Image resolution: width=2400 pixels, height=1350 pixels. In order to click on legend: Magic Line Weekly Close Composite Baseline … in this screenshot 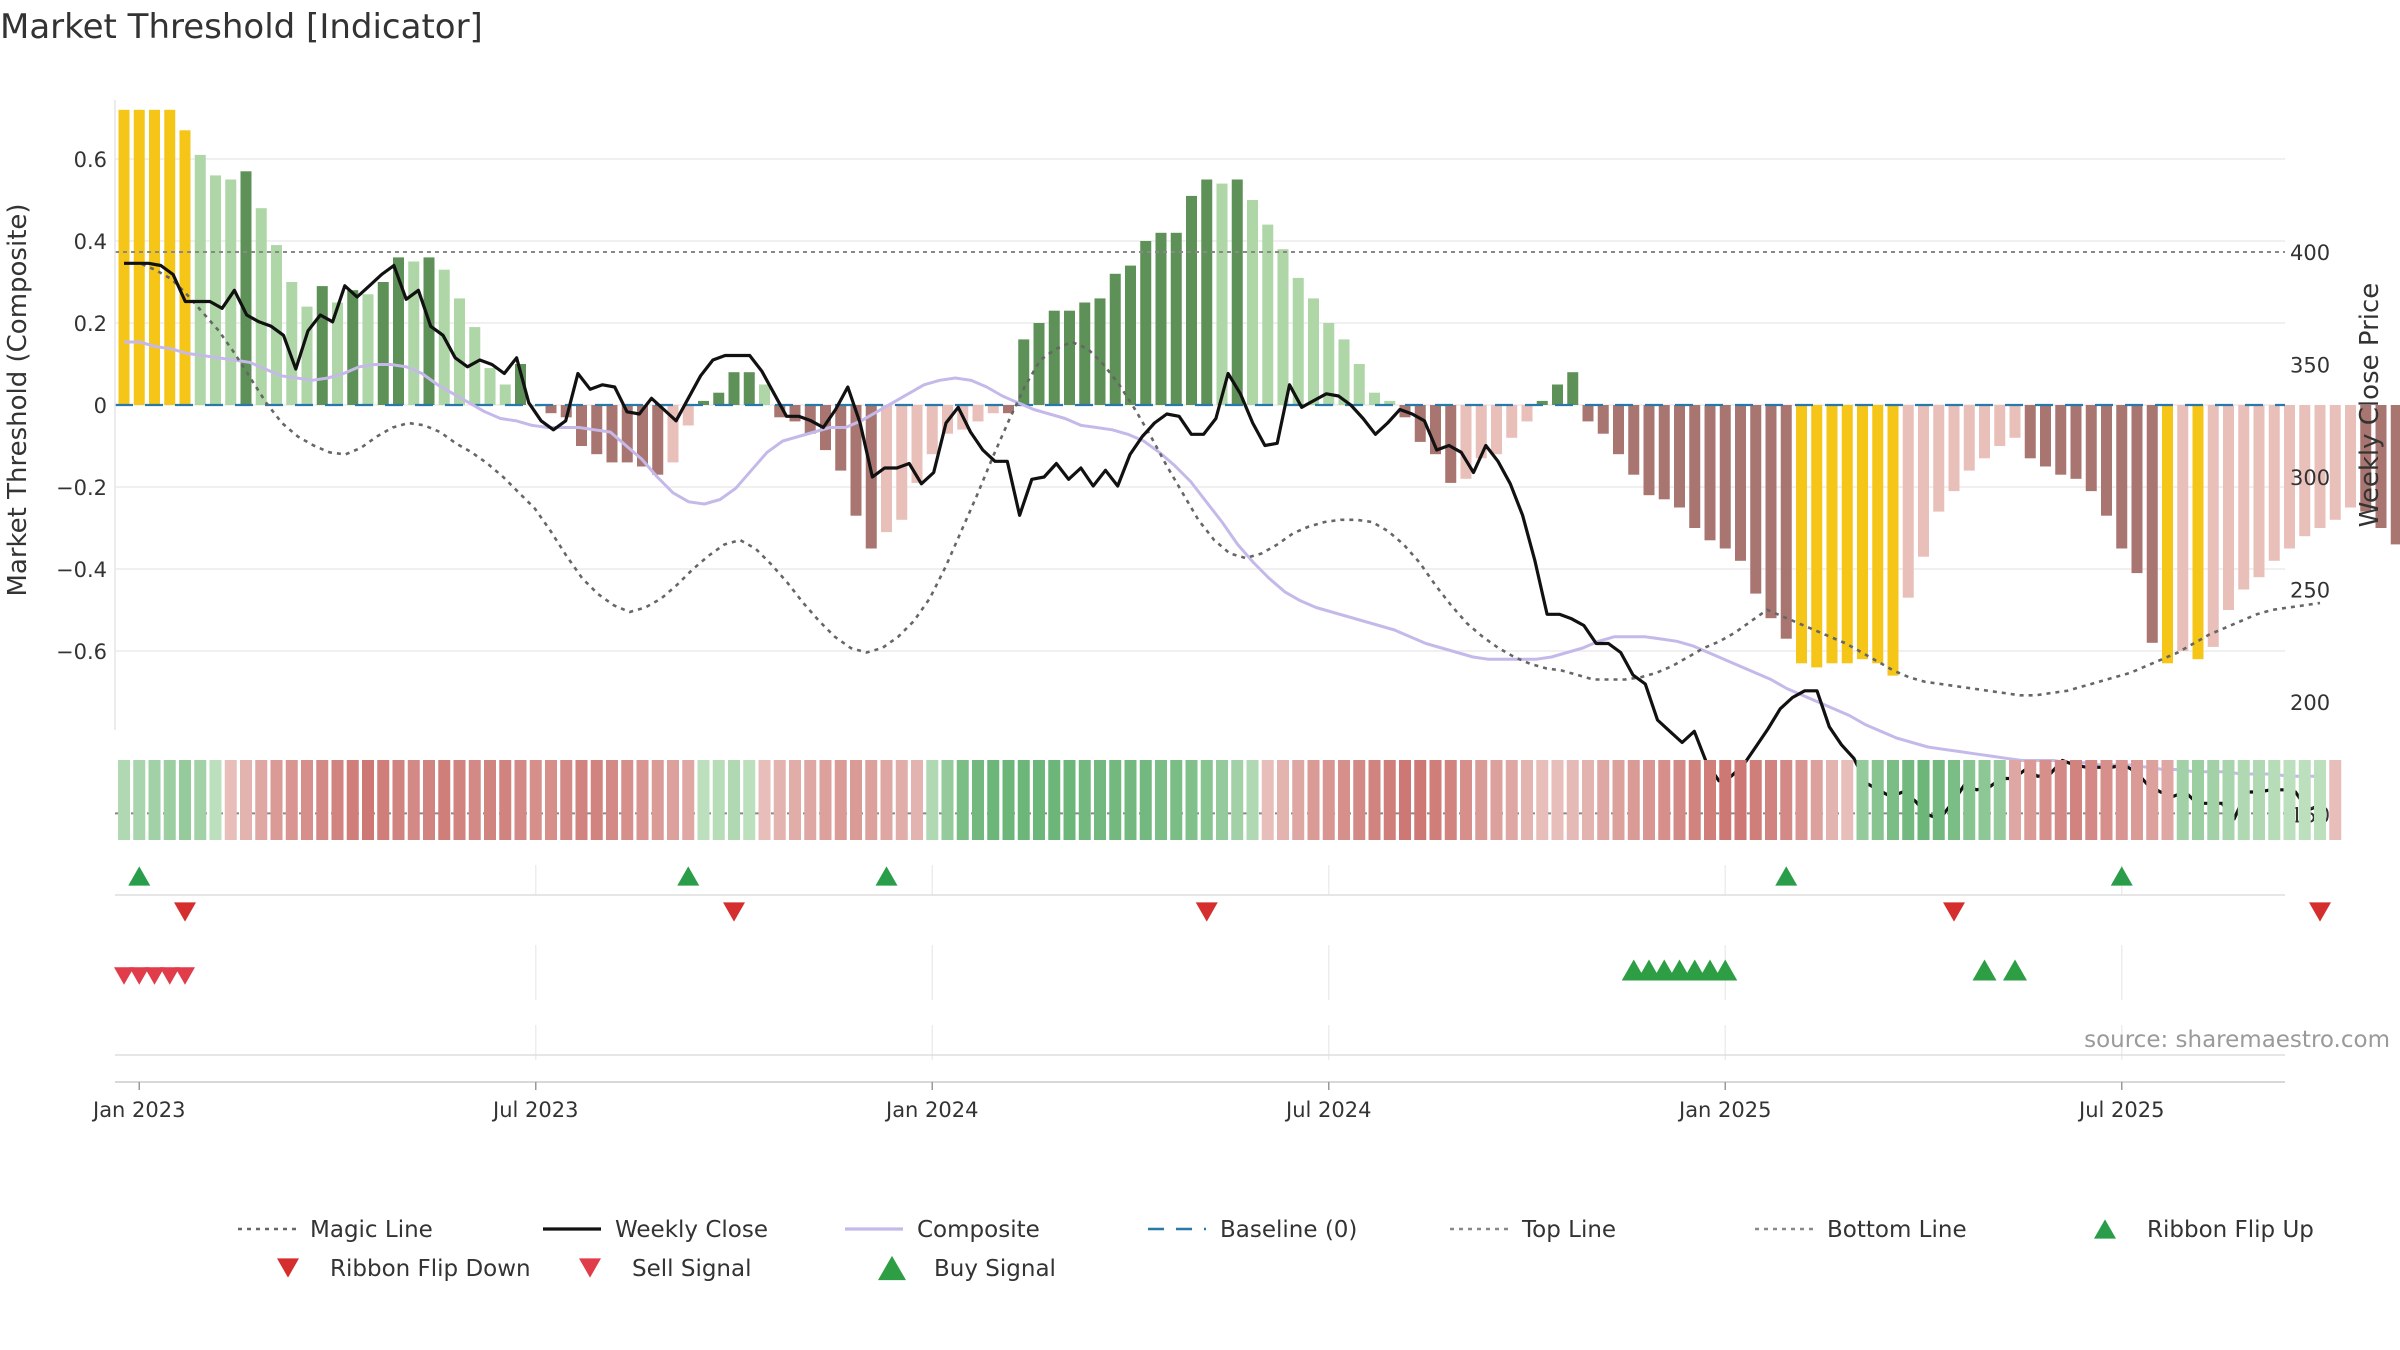, I will do `click(1276, 1249)`.